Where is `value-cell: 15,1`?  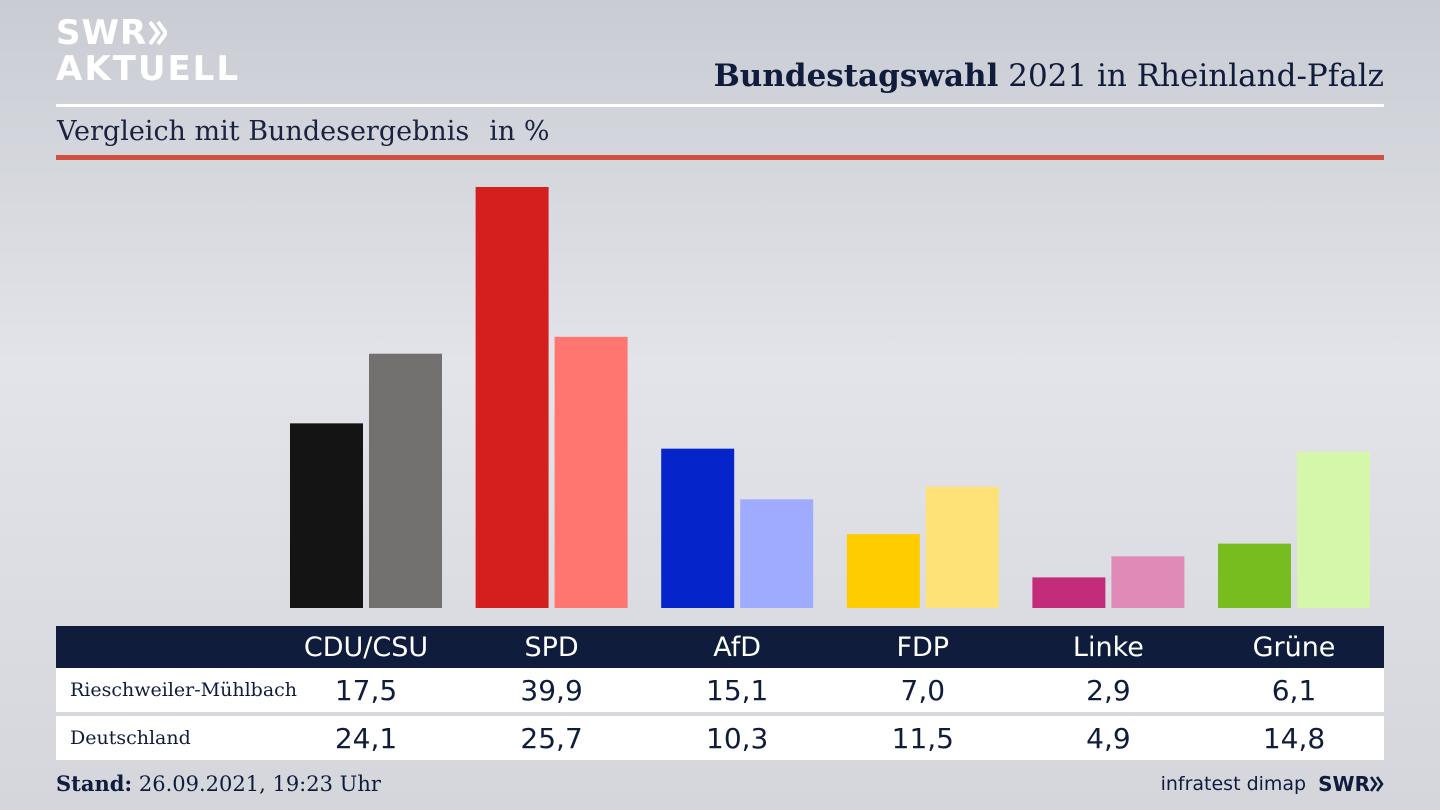
value-cell: 15,1 is located at coordinates (737, 690).